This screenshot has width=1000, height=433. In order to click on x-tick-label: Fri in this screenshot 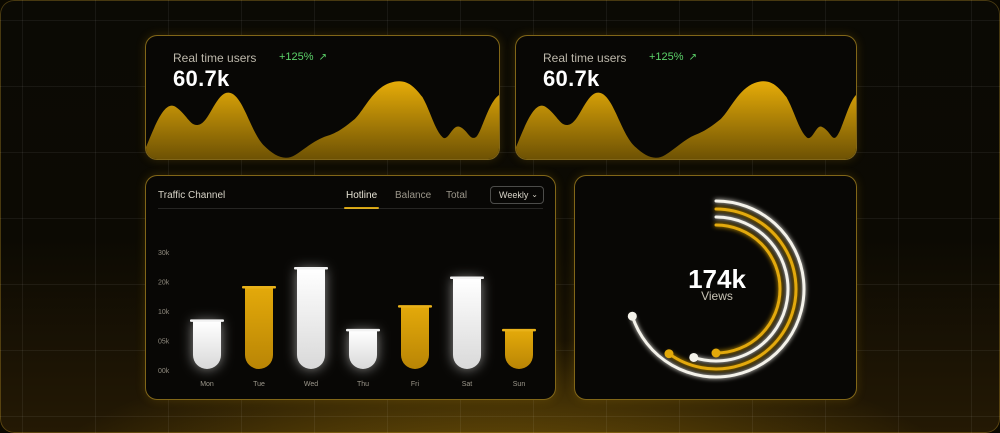, I will do `click(415, 384)`.